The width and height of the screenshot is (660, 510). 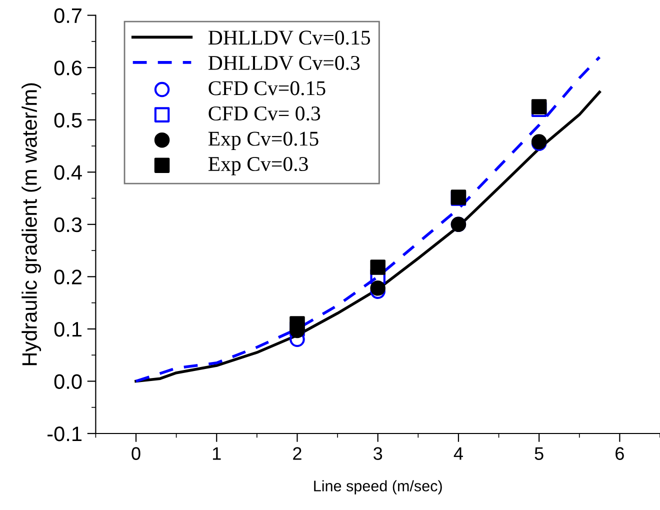 I want to click on x-tick-label: 0, so click(x=136, y=453).